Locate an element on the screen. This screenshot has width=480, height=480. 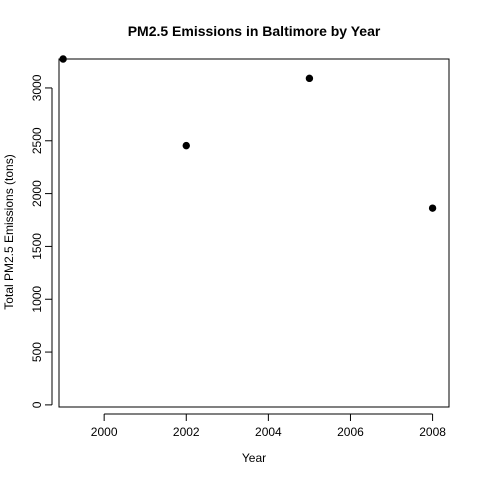
x-axis: 2000 2002 2004 2006 2008 is located at coordinates (268, 426).